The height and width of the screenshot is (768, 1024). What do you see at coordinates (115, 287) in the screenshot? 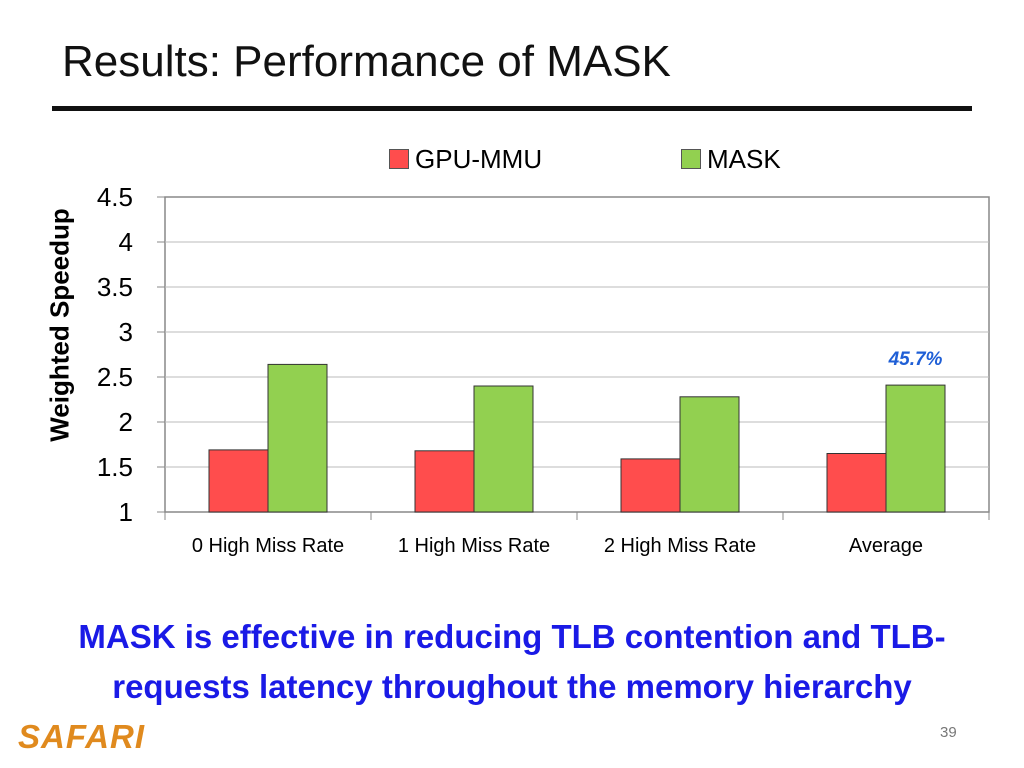
I see `y-tick-label: 3.5` at bounding box center [115, 287].